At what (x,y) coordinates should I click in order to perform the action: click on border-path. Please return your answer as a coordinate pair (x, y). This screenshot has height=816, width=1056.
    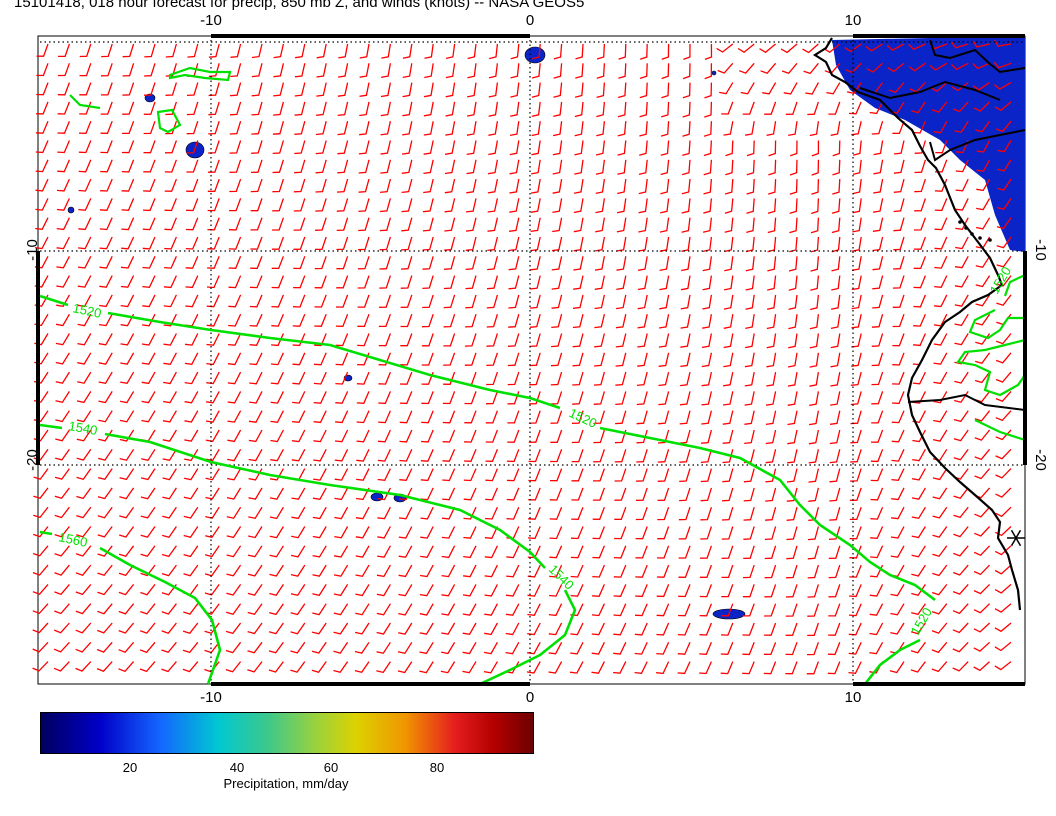
    Looking at the image, I should click on (930, 90).